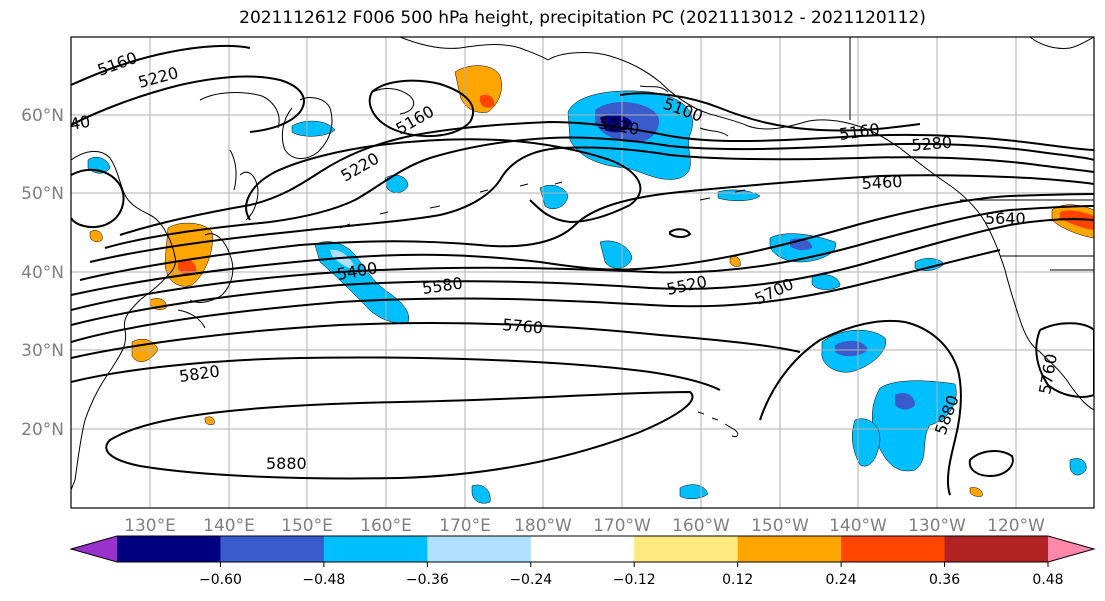 The width and height of the screenshot is (1105, 601). I want to click on lon-label: 180°W, so click(543, 526).